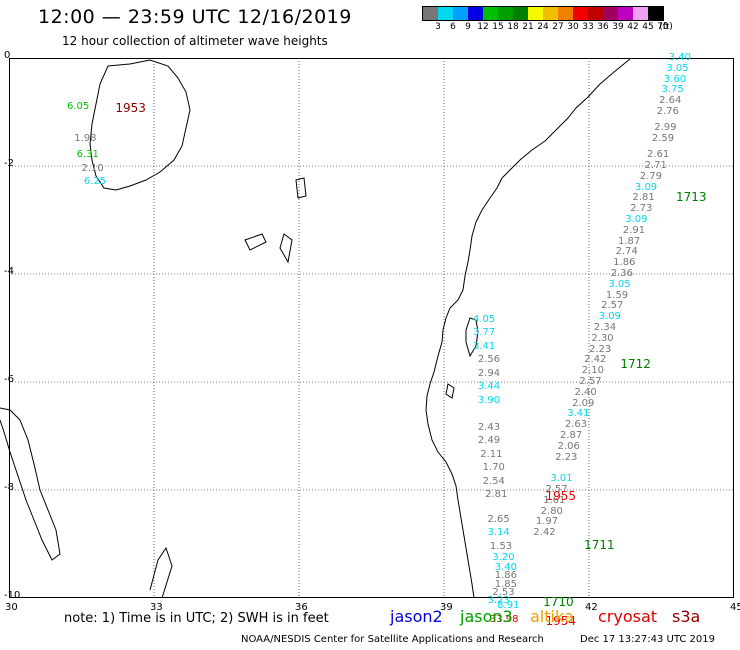 The width and height of the screenshot is (740, 650). What do you see at coordinates (655, 165) in the screenshot?
I see `wave-height-value: 2.71` at bounding box center [655, 165].